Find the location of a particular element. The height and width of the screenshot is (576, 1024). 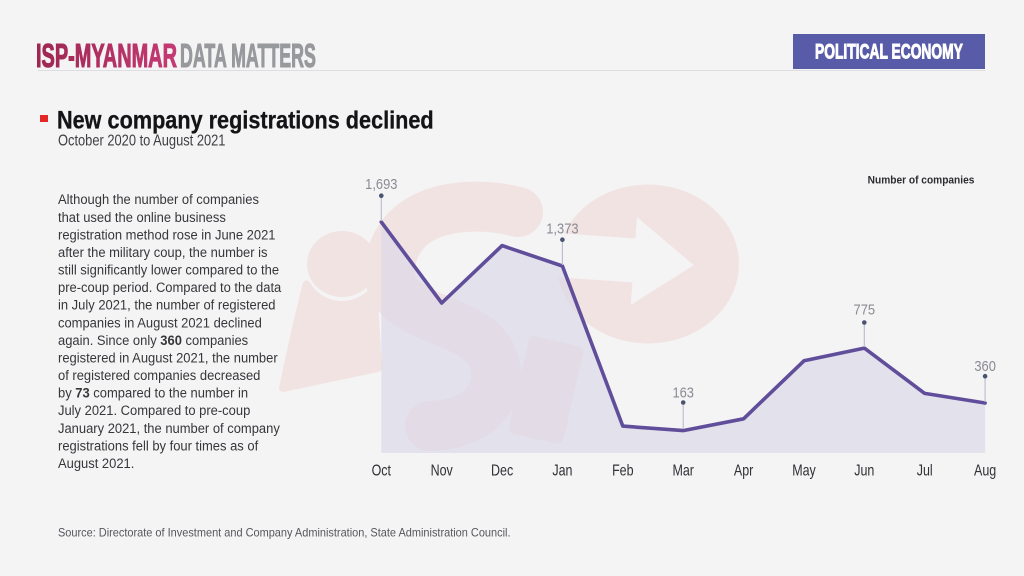

svg-text: Aug is located at coordinates (985, 471).